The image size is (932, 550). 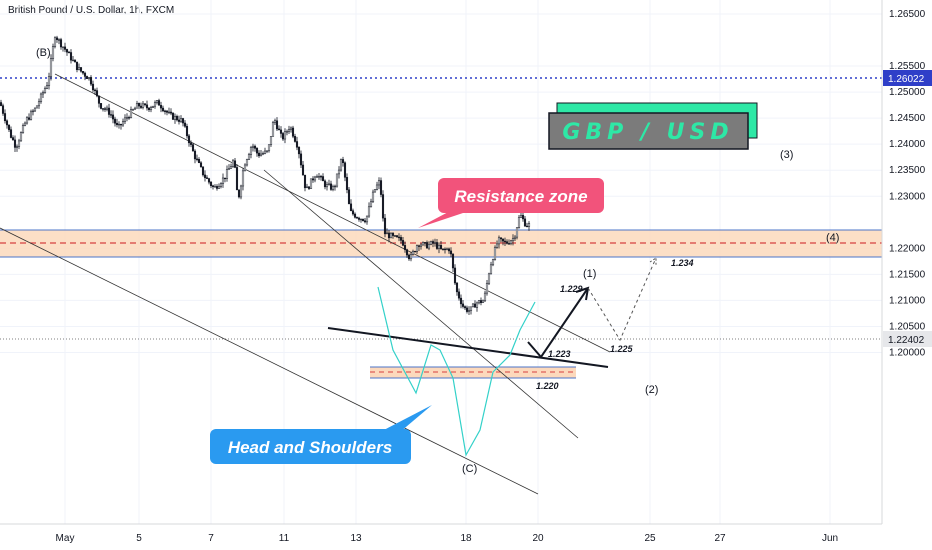 I want to click on current-price-tag-label: 1.22402, so click(x=906, y=340).